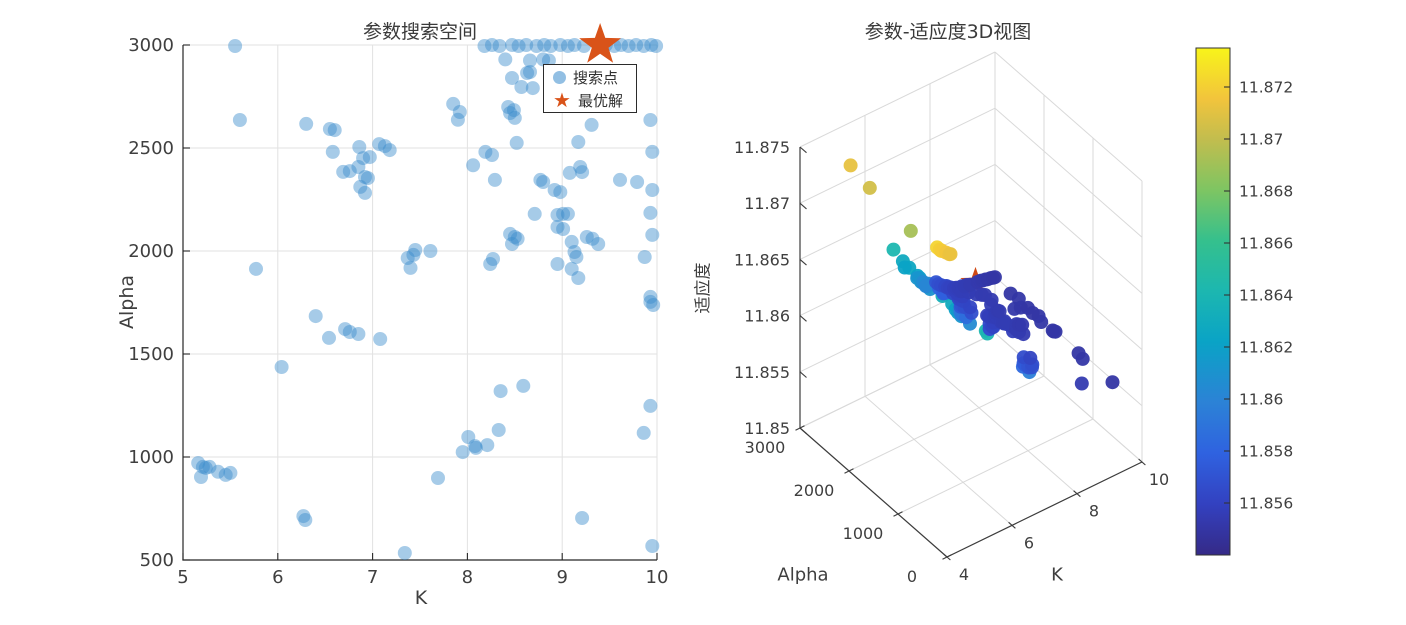 Image resolution: width=1406 pixels, height=625 pixels. Describe the element at coordinates (151, 148) in the screenshot. I see `y-tick-label: 2500` at that location.